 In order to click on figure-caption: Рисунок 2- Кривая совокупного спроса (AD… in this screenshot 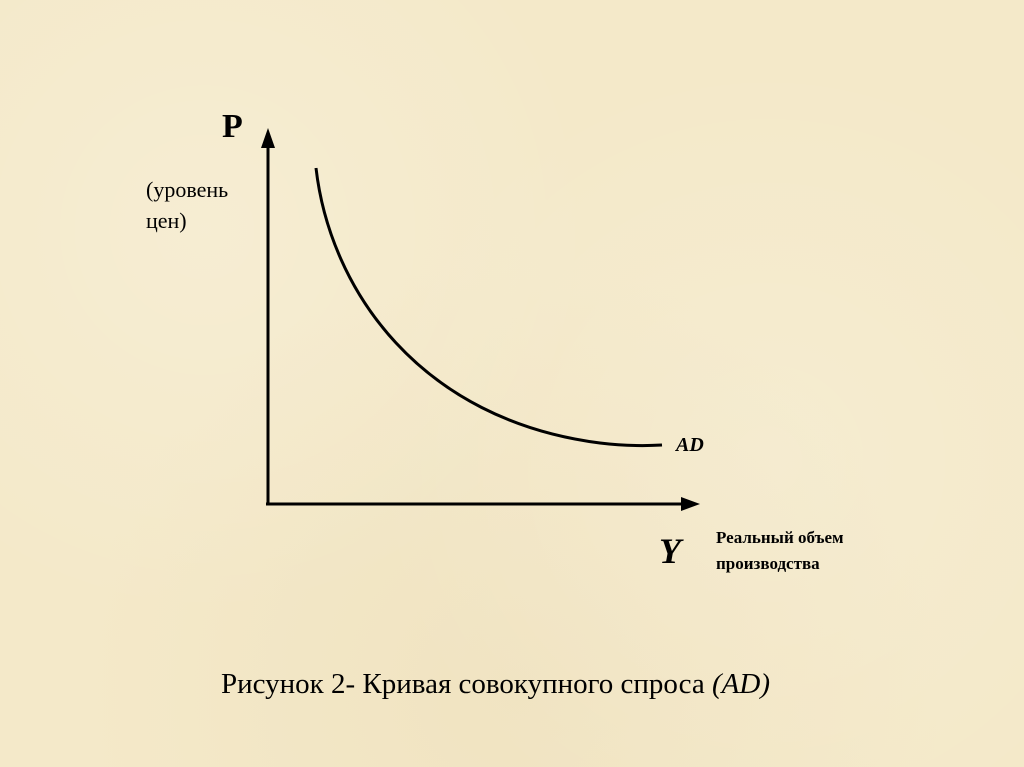, I will do `click(495, 684)`.